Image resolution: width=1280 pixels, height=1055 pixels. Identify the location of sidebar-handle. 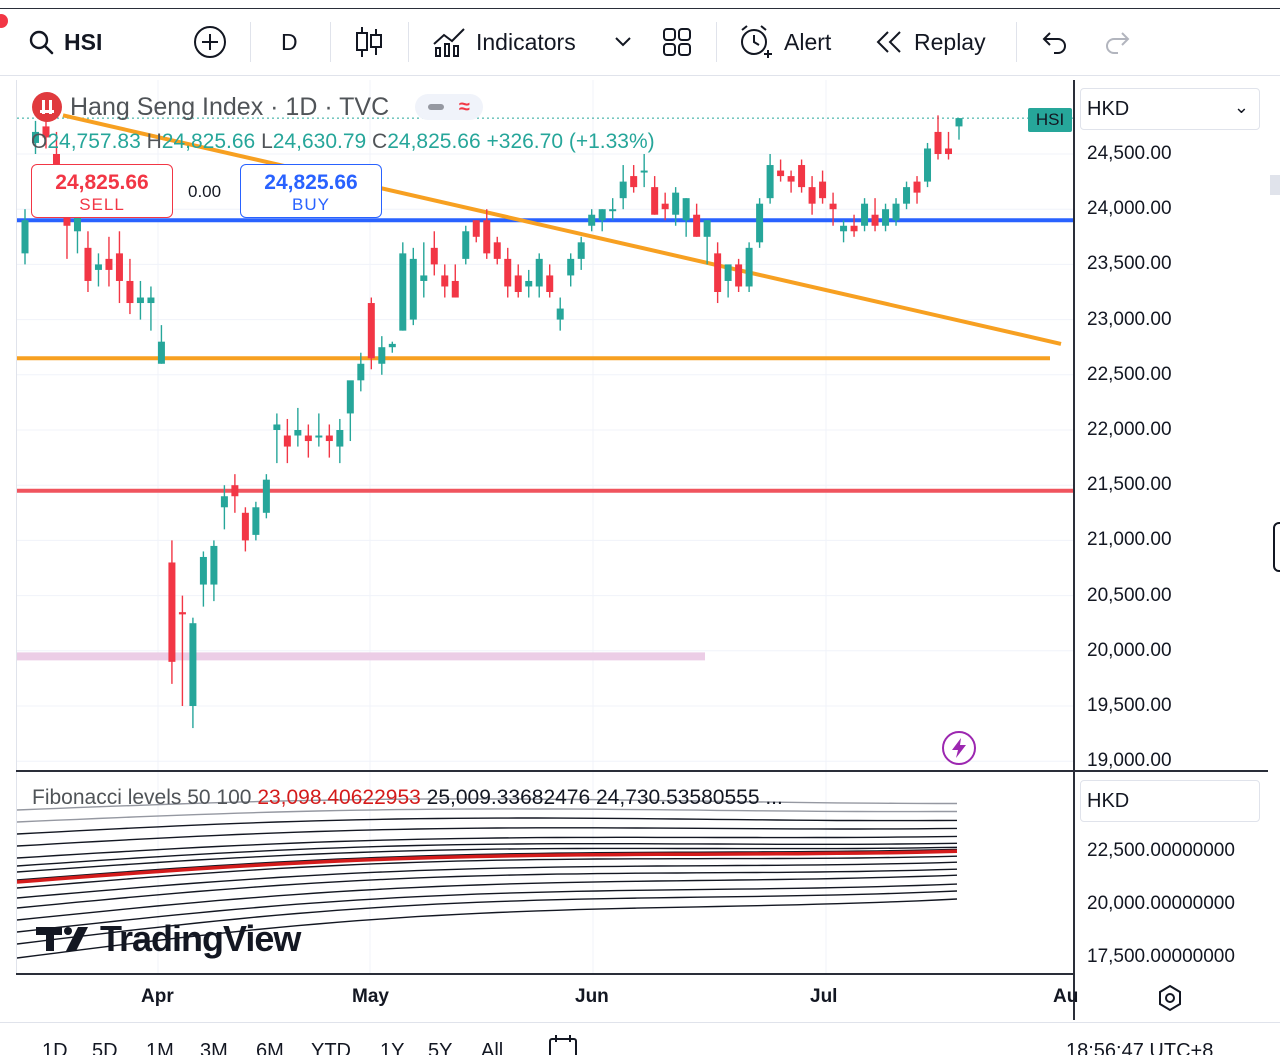
(1276, 547).